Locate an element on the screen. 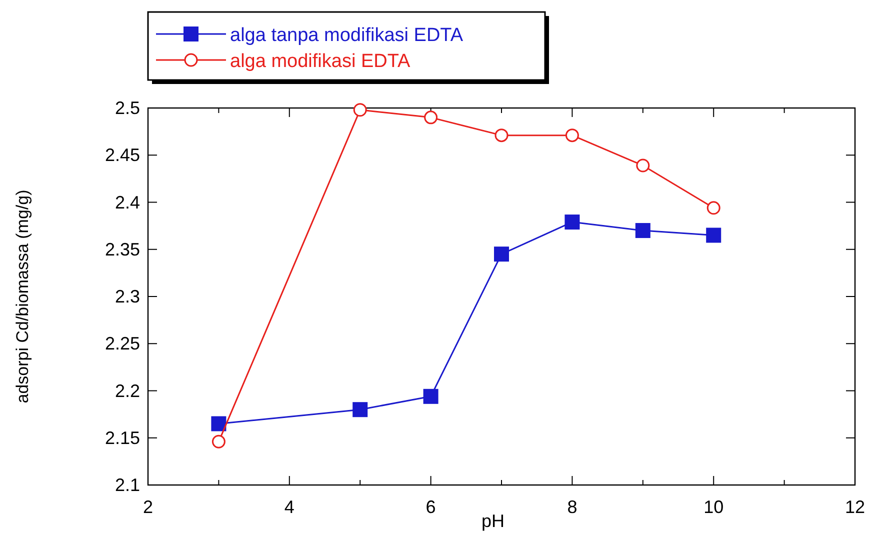 This screenshot has height=537, width=874. y-tick-label: 2.35 is located at coordinates (122, 249).